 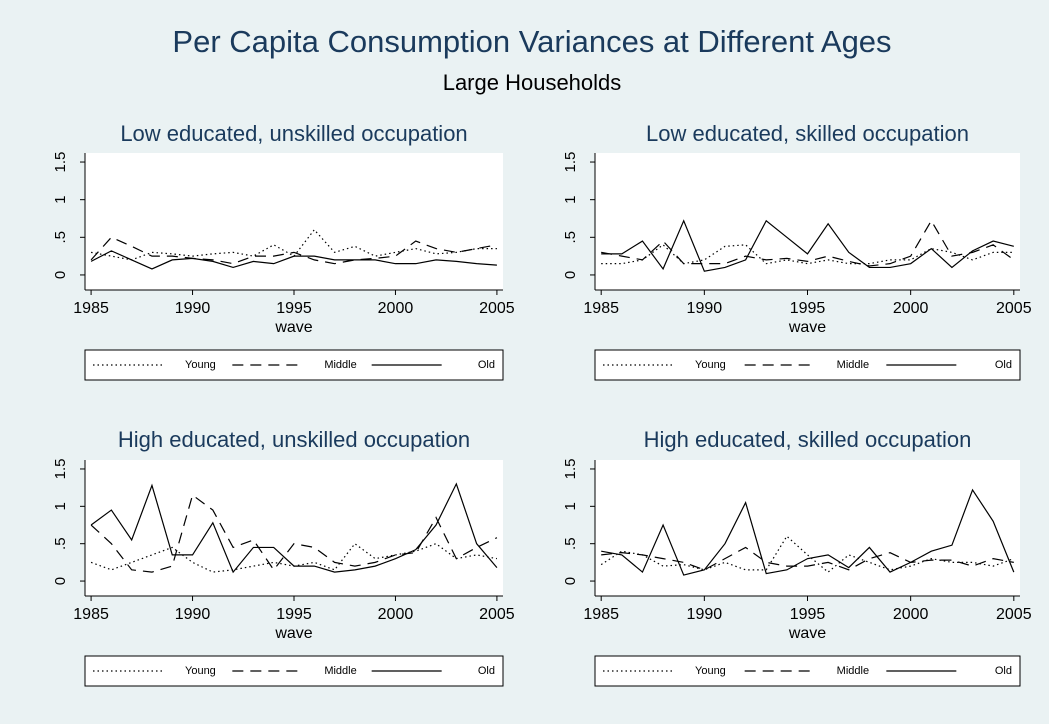 I want to click on panel-title: Low educated, unskilled occupation, so click(x=293, y=133).